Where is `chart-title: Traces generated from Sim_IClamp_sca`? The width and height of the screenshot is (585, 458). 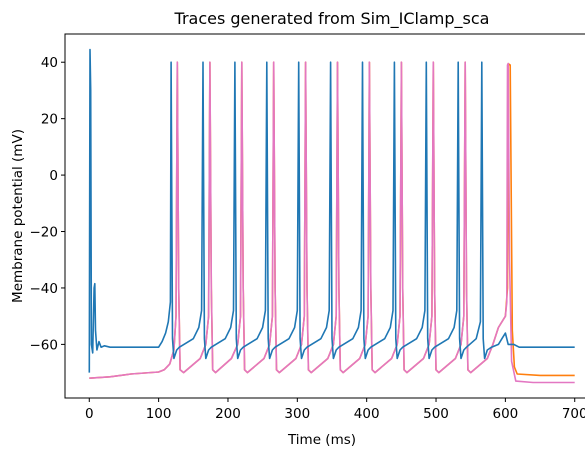 chart-title: Traces generated from Sim_IClamp_sca is located at coordinates (332, 19).